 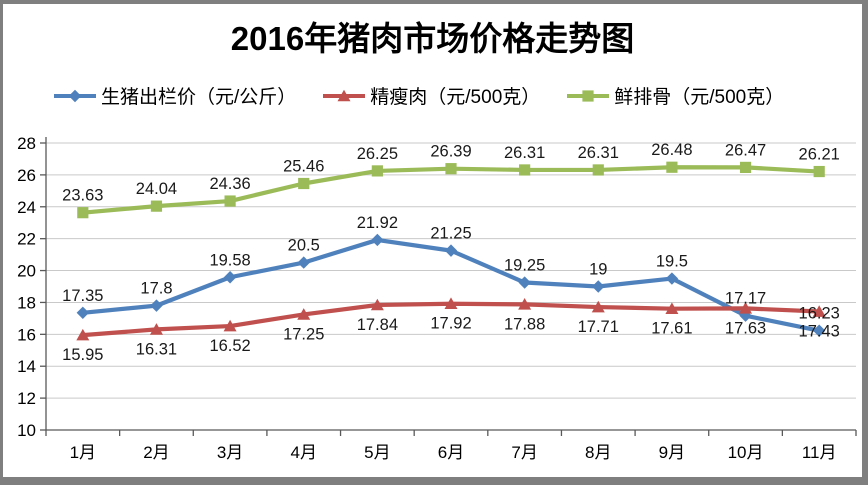 What do you see at coordinates (432, 38) in the screenshot?
I see `chart-title: 2016年猪肉市场价格走势图` at bounding box center [432, 38].